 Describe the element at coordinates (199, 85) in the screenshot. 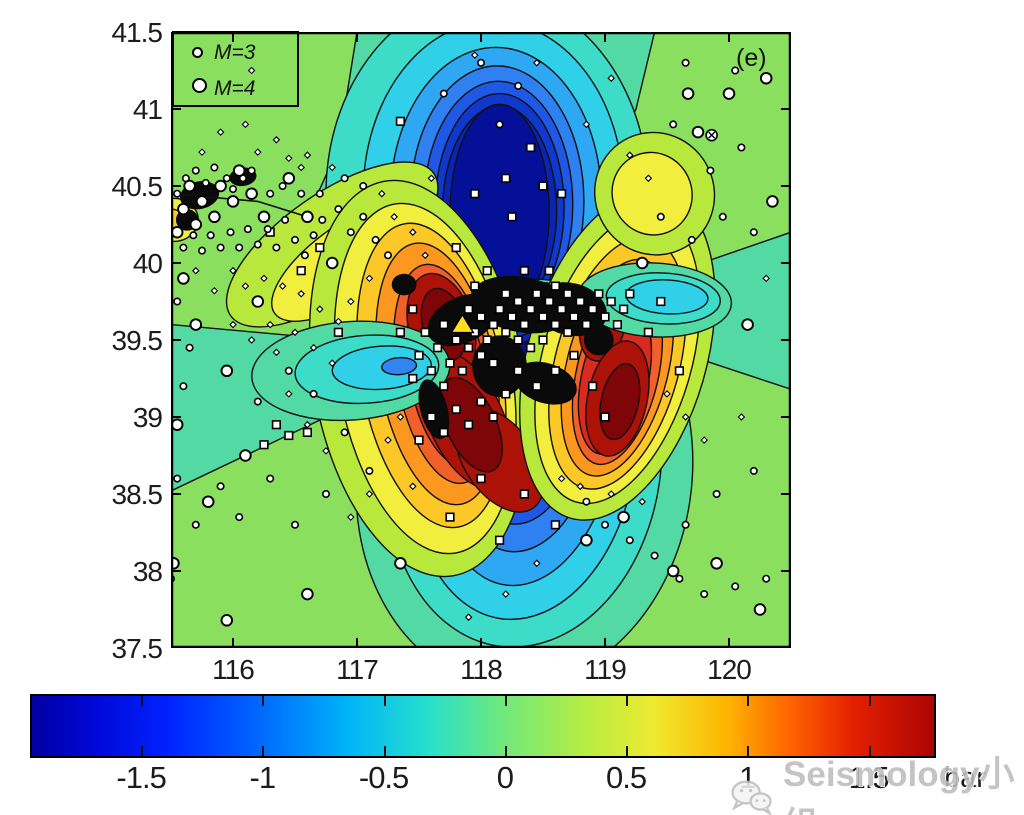

I see `m4-circle-icon` at that location.